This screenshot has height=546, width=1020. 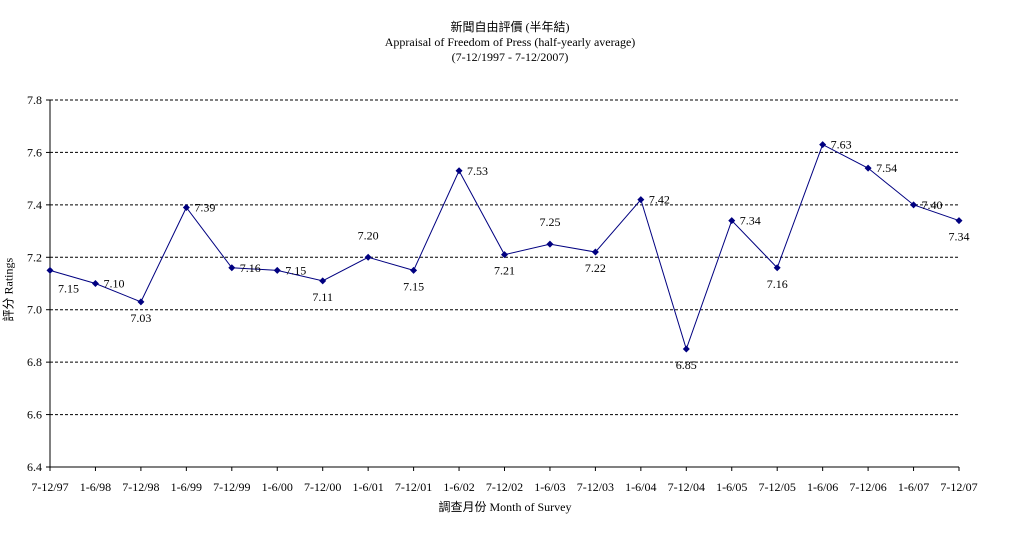 I want to click on x-tick-label: 1-6/06, so click(x=822, y=487).